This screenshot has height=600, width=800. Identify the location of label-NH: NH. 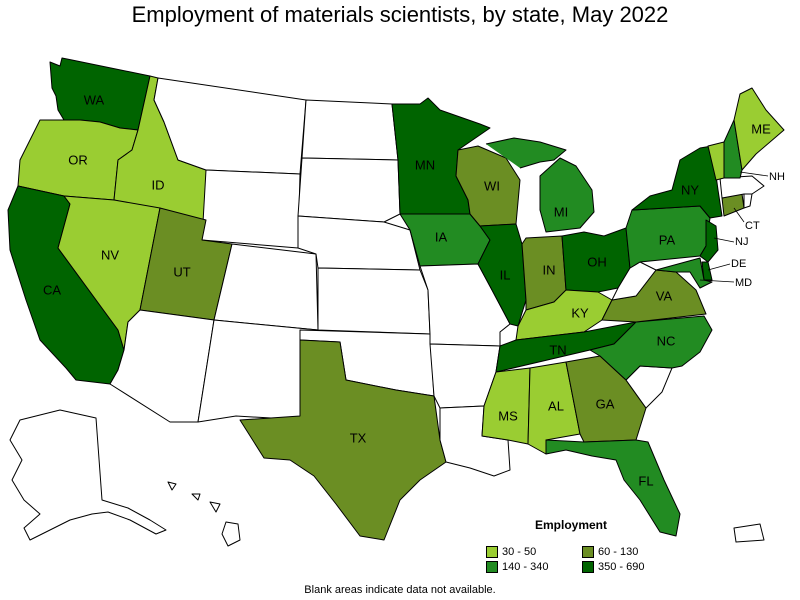
(777, 177).